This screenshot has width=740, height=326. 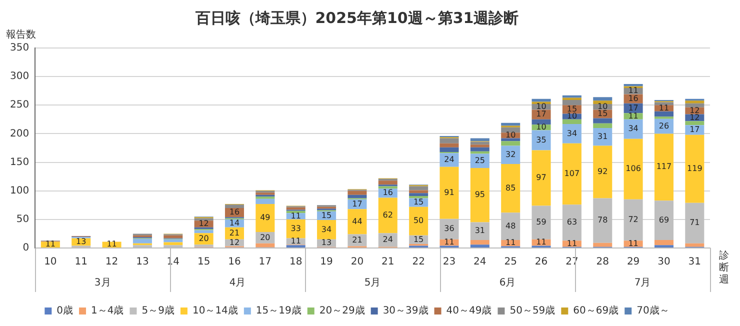 I want to click on x-tick-label: 16, so click(x=234, y=262).